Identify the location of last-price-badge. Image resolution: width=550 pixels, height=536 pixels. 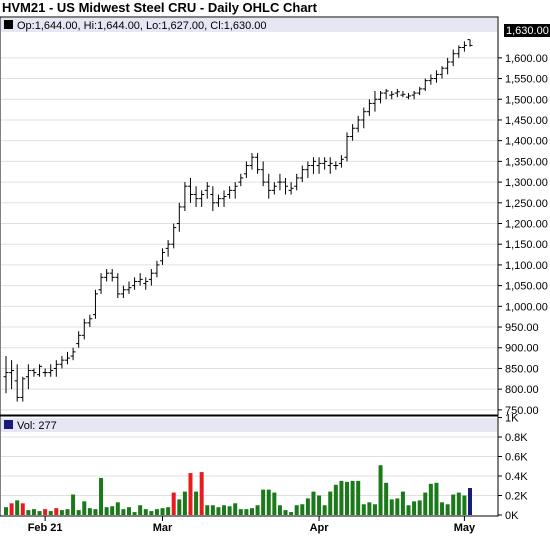
(527, 30).